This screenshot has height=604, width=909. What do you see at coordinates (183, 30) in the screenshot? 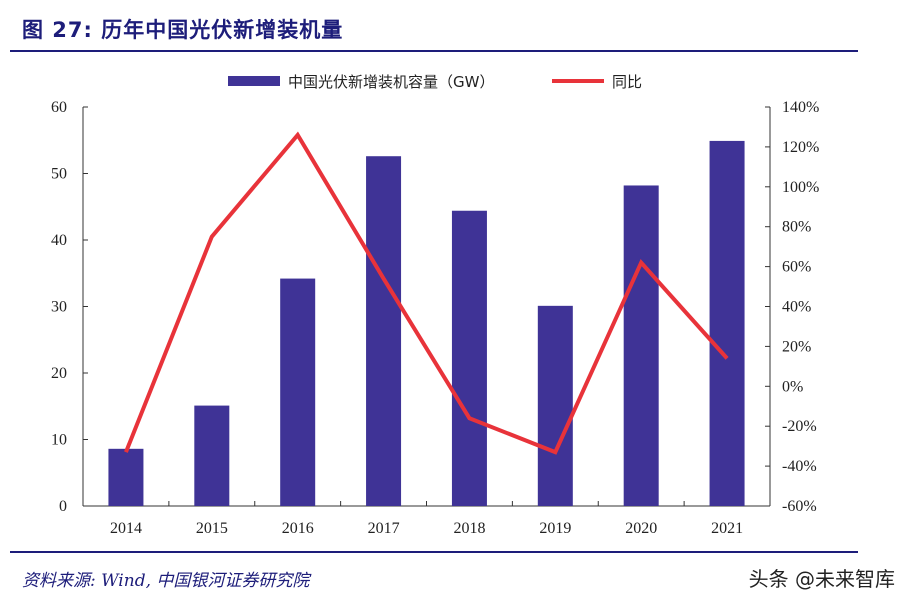
I see `figure-title: 图 27: 历年中国光伏新增装机量` at bounding box center [183, 30].